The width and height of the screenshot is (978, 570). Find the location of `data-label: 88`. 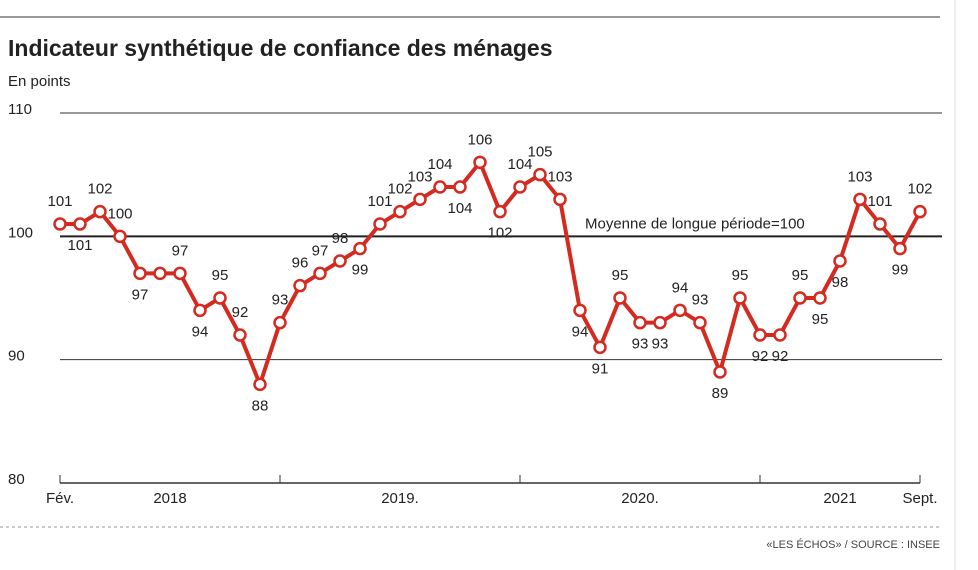

data-label: 88 is located at coordinates (260, 405).